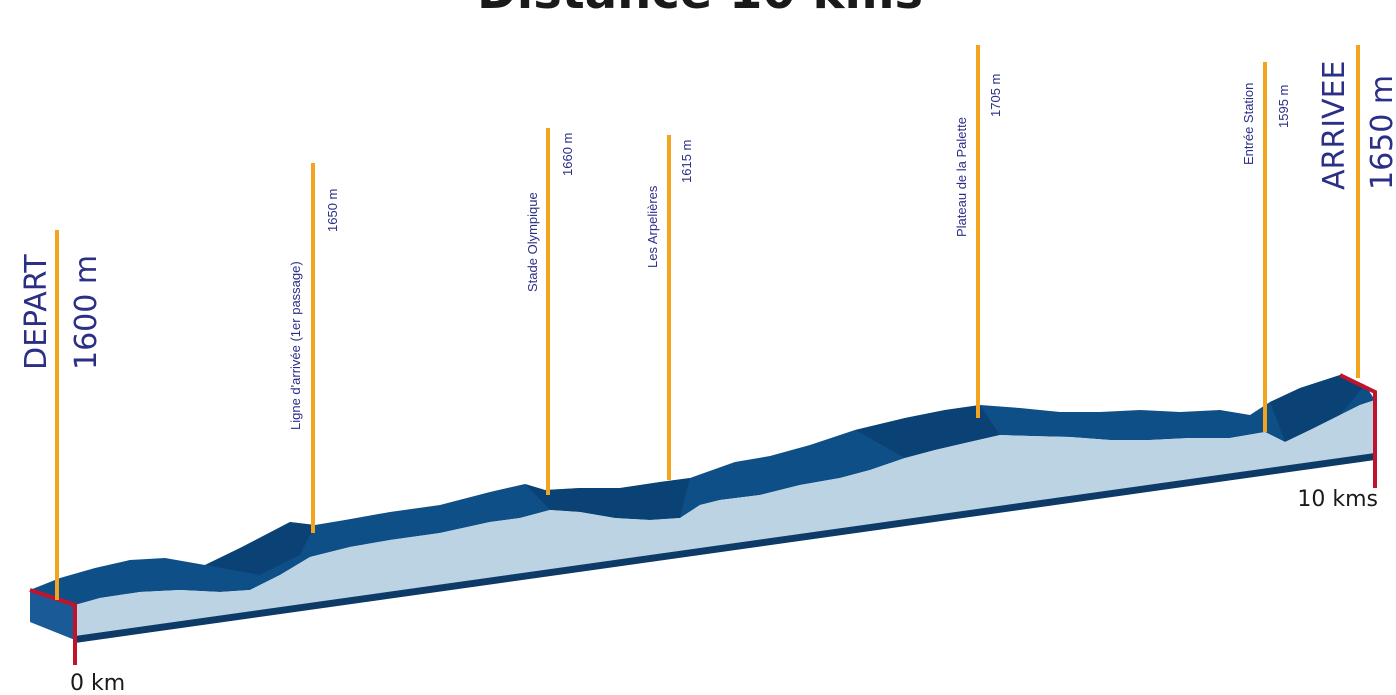  Describe the element at coordinates (1380, 132) in the screenshot. I see `arrivee-altitude: 1650 m` at that location.